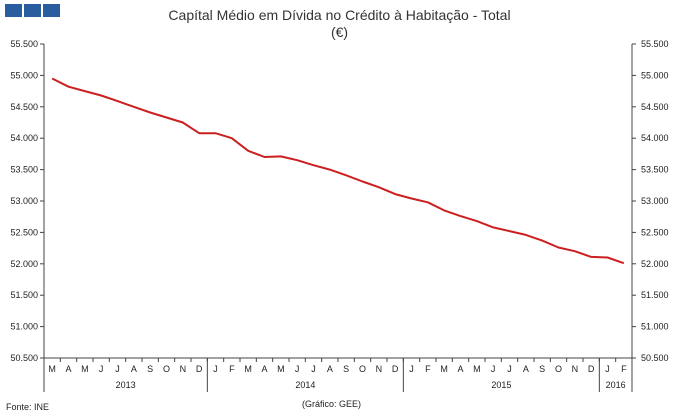 The height and width of the screenshot is (418, 679). I want to click on y-tick-label-right: 53.000, so click(655, 201).